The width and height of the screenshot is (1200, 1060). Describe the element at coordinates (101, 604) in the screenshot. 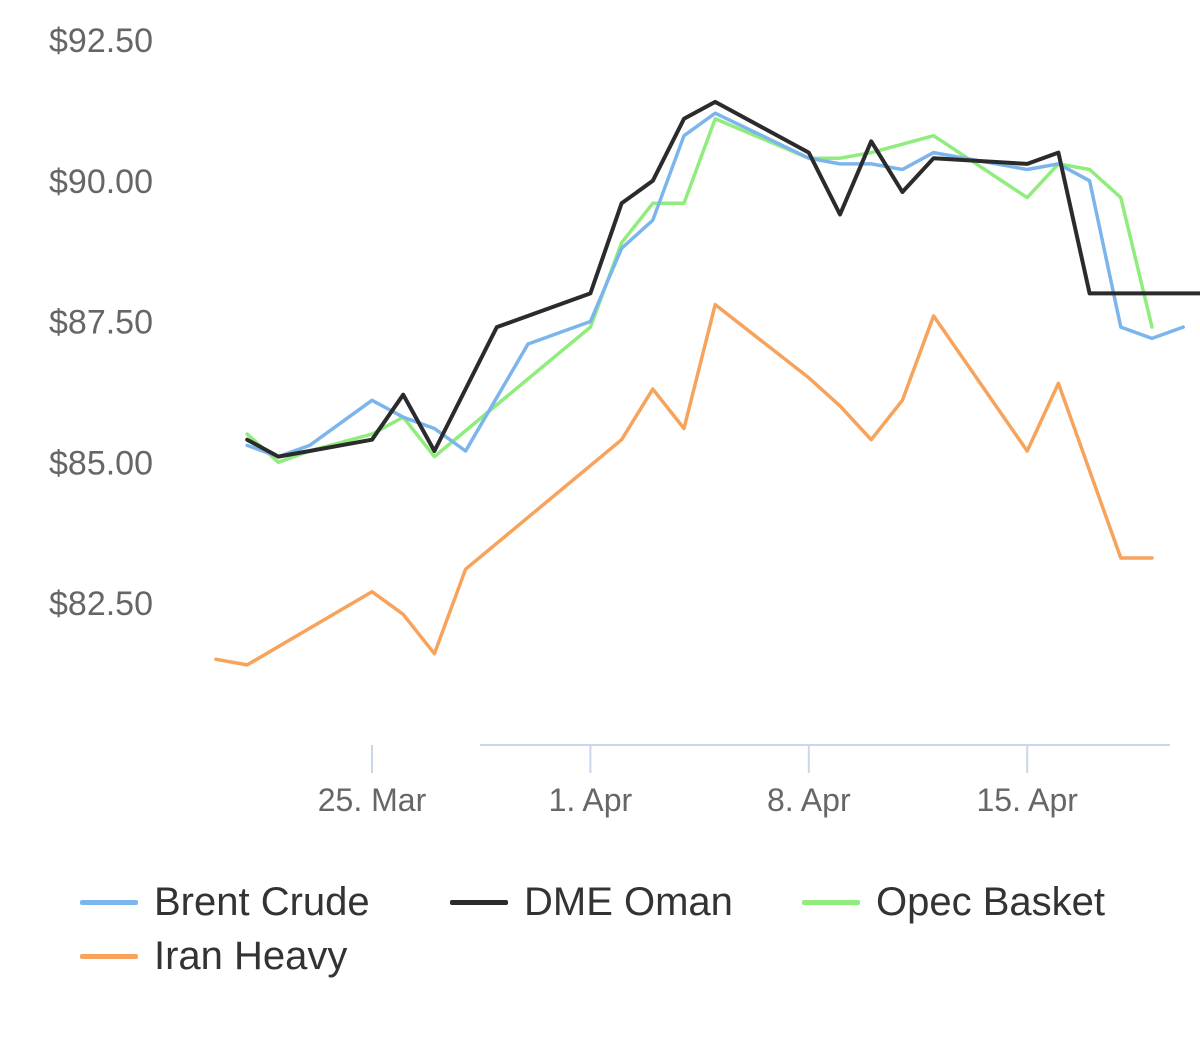

I see `y-tick-label: $82.50` at that location.